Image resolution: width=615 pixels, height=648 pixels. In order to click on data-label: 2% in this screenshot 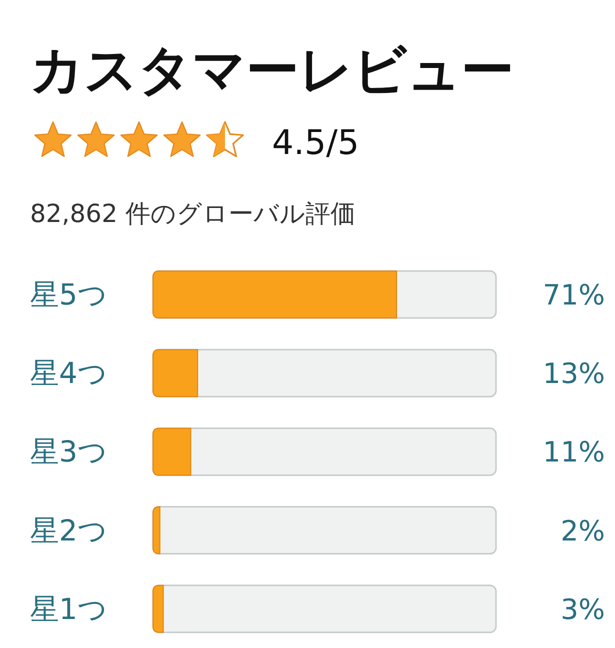, I will do `click(582, 531)`.